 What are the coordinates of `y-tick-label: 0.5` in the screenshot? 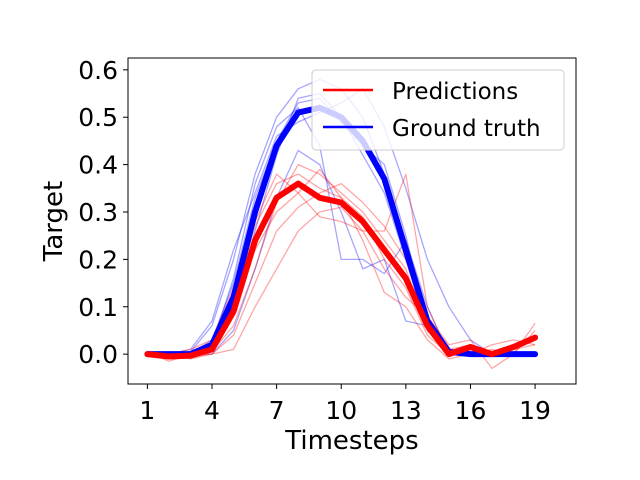 It's located at (98, 117).